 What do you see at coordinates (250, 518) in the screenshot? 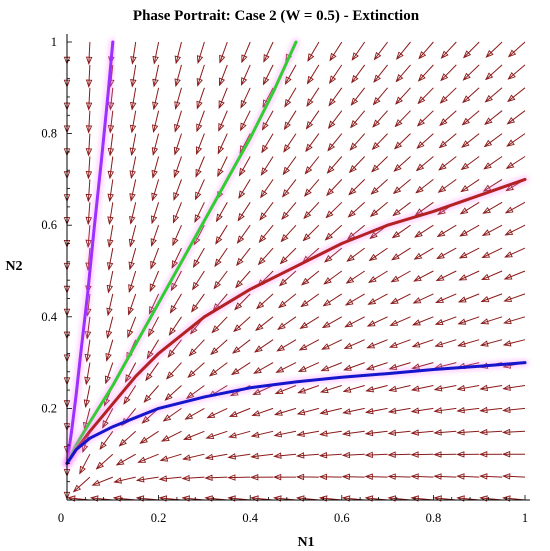
I see `x-tick-label: 0.4` at bounding box center [250, 518].